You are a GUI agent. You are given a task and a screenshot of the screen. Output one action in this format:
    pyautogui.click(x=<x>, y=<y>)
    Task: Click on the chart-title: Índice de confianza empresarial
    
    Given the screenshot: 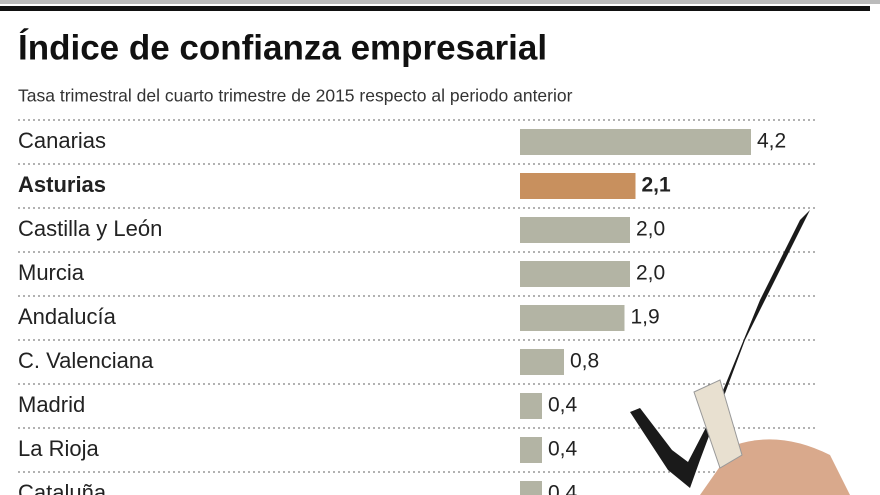 What is the action you would take?
    pyautogui.click(x=282, y=47)
    